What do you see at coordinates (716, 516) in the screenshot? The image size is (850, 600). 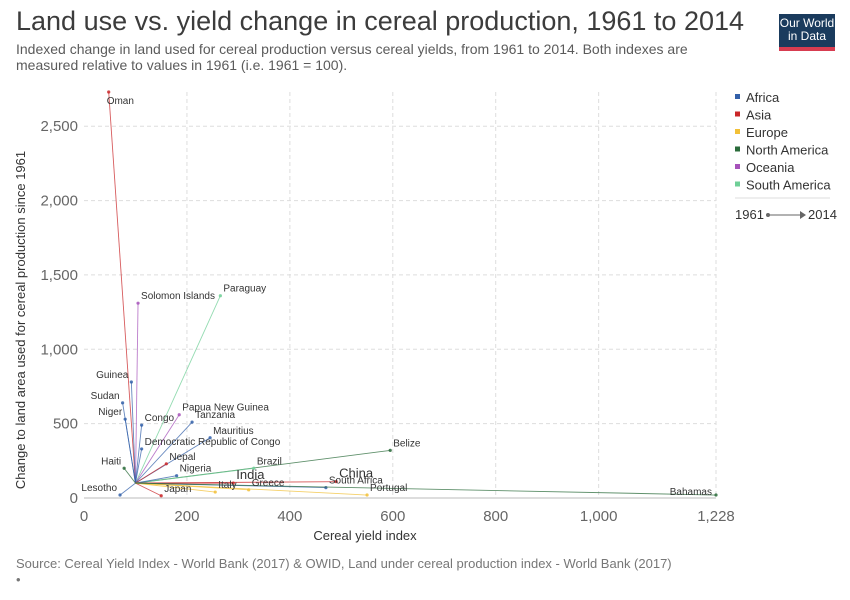 I see `x-tick-label: 1,228` at bounding box center [716, 516].